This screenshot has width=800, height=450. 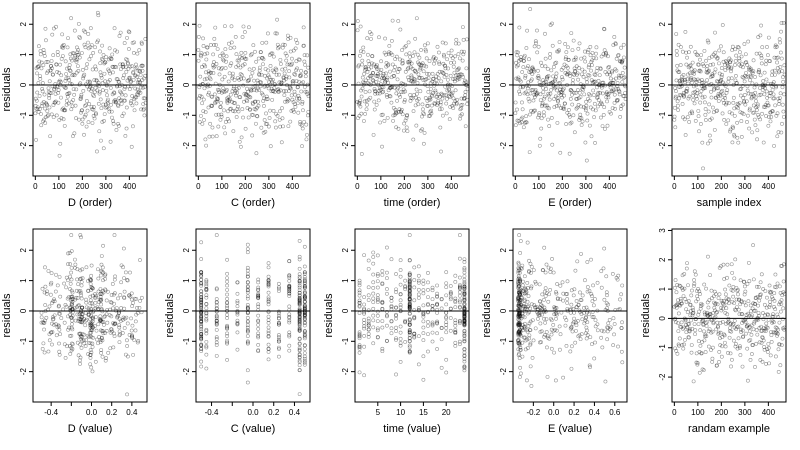 What do you see at coordinates (503, 23) in the screenshot?
I see `y-tick-label: 2` at bounding box center [503, 23].